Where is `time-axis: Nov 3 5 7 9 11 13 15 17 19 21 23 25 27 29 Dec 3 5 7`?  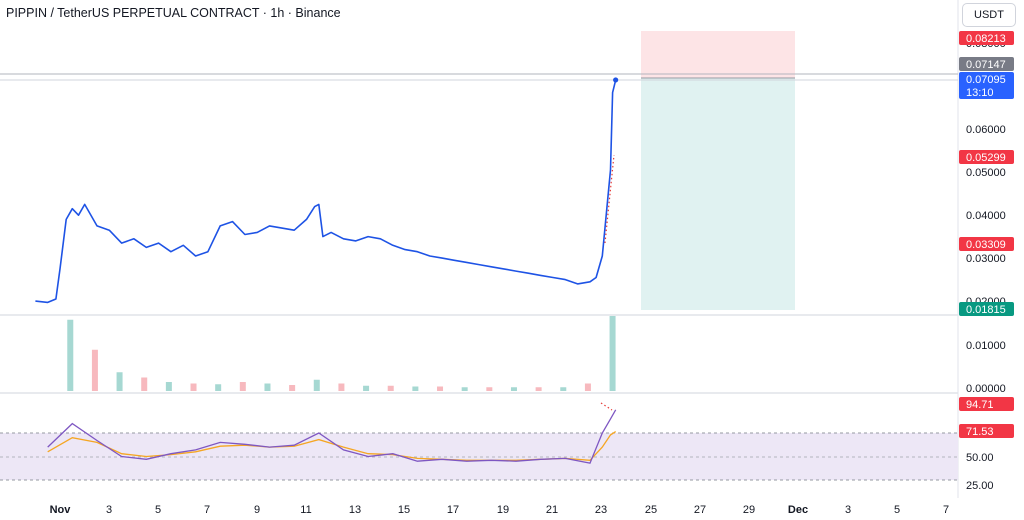 time-axis: Nov 3 5 7 9 11 13 15 17 19 21 23 25 27 29 Dec 3 5 7 is located at coordinates (499, 510).